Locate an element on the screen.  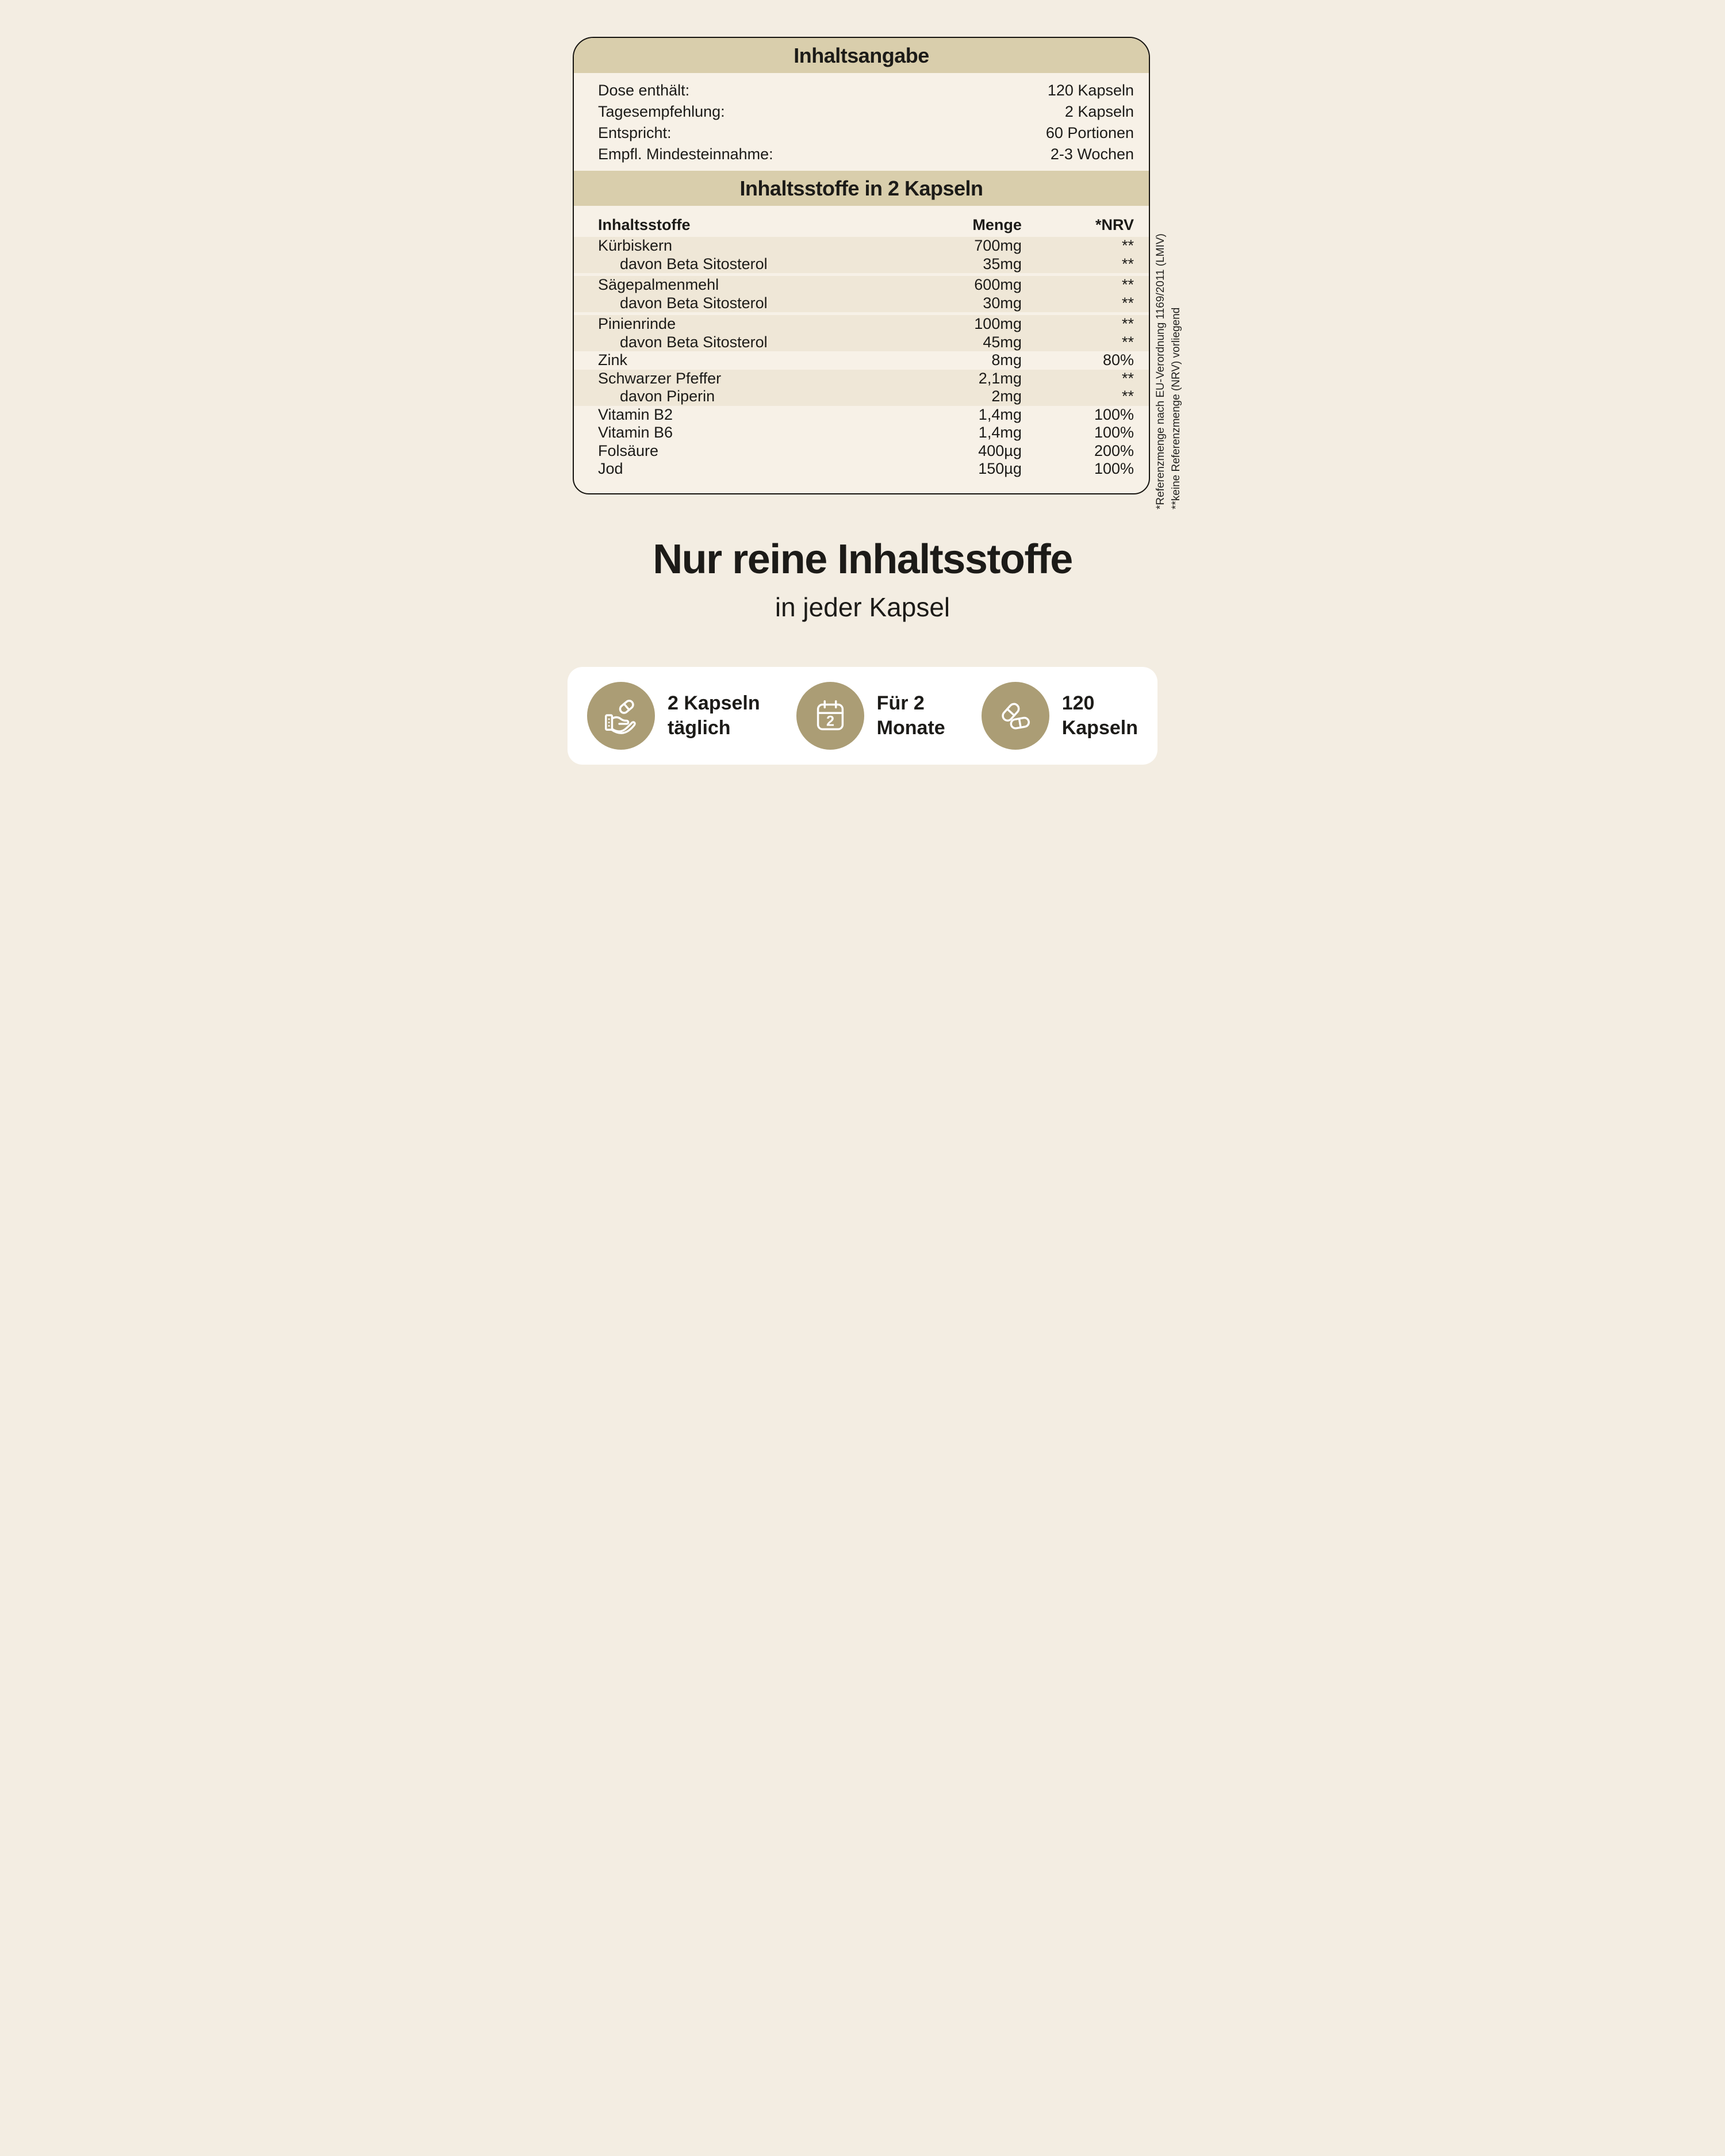
headline-block: Nur reine Inhaltsstoffe in jeder Kapsel is located at coordinates (863, 579).